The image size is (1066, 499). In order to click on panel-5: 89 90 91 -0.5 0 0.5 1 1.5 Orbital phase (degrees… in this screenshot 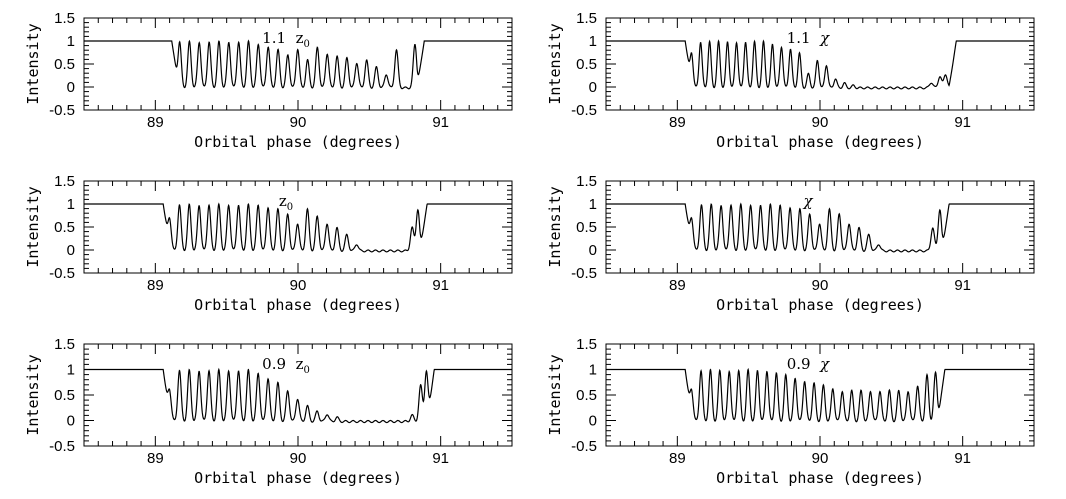, I will do `click(268, 411)`.